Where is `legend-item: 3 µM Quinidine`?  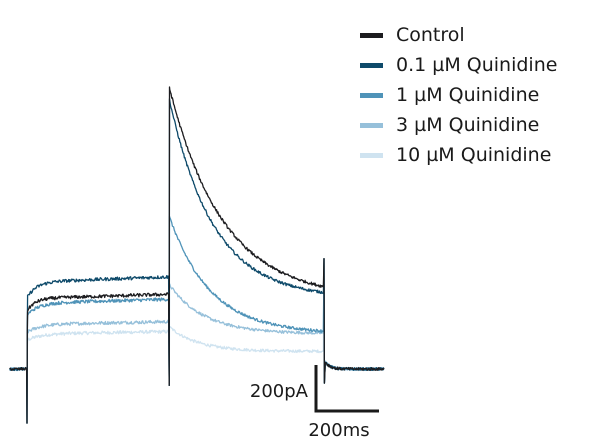 legend-item: 3 µM Quinidine is located at coordinates (449, 125).